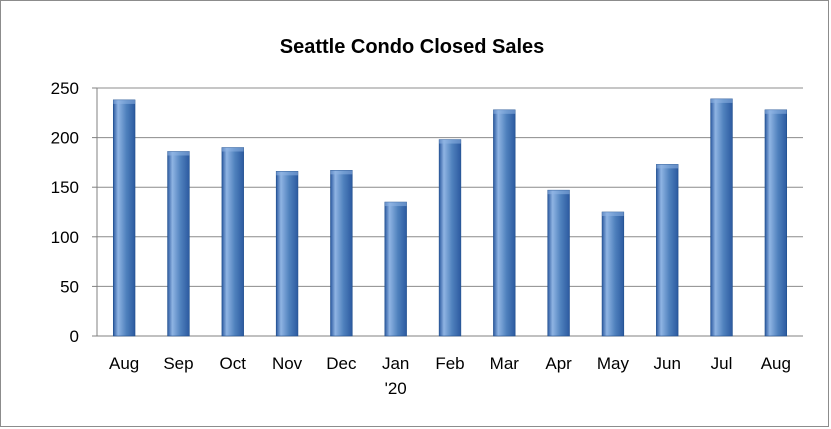 The height and width of the screenshot is (429, 831). Describe the element at coordinates (69, 286) in the screenshot. I see `y-tick-label: 50` at that location.